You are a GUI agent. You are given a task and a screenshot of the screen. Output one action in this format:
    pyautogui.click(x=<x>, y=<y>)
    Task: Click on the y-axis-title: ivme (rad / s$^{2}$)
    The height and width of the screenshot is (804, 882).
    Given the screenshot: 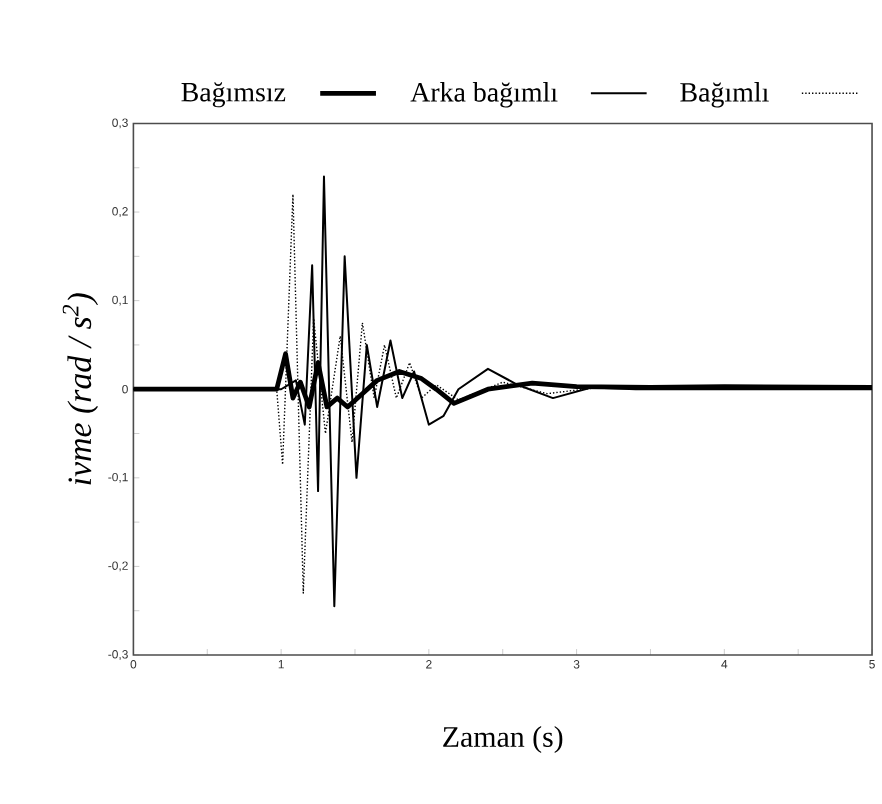 What is the action you would take?
    pyautogui.click(x=80, y=388)
    